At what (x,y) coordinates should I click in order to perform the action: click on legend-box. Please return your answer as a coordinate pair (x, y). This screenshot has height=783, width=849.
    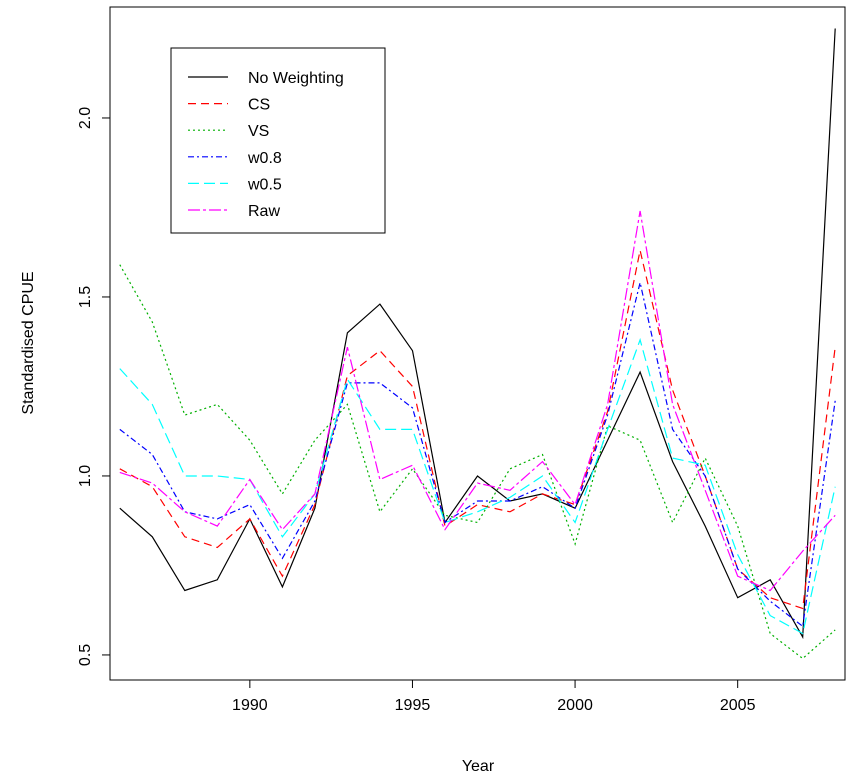
    Looking at the image, I should click on (278, 140).